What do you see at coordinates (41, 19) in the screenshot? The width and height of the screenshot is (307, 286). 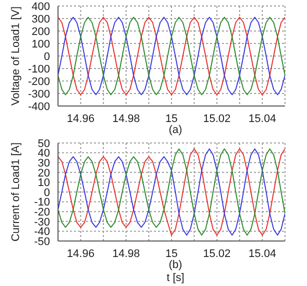 I see `y-tick-label: 300` at bounding box center [41, 19].